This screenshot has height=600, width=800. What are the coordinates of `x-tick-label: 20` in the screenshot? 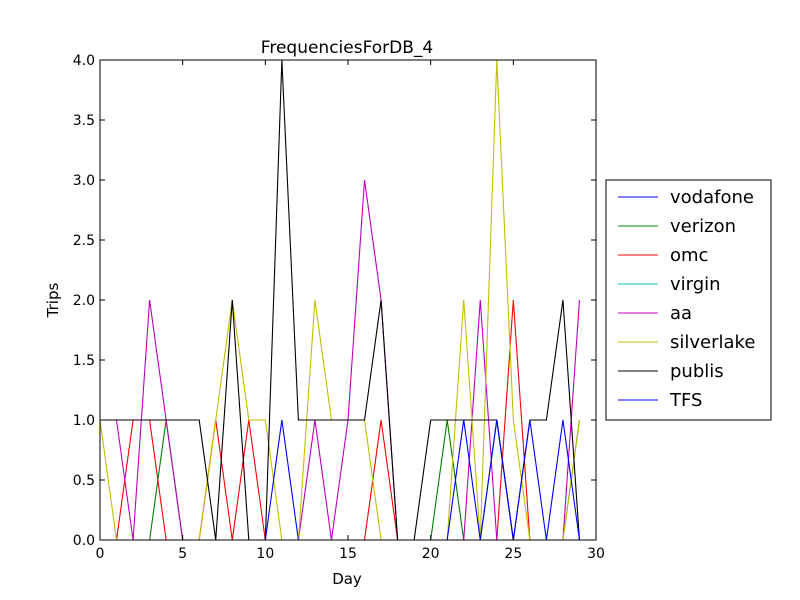 It's located at (431, 554).